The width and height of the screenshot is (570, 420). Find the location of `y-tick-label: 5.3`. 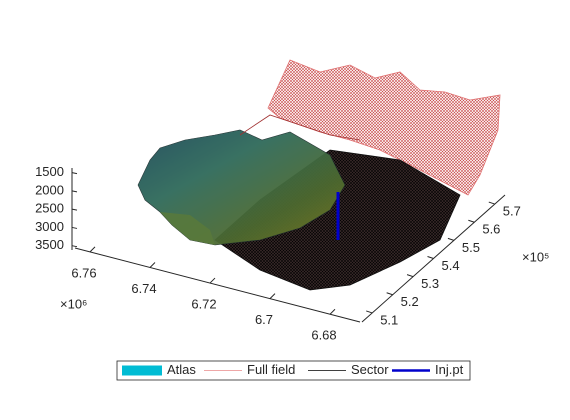

y-tick-label: 5.3 is located at coordinates (430, 283).